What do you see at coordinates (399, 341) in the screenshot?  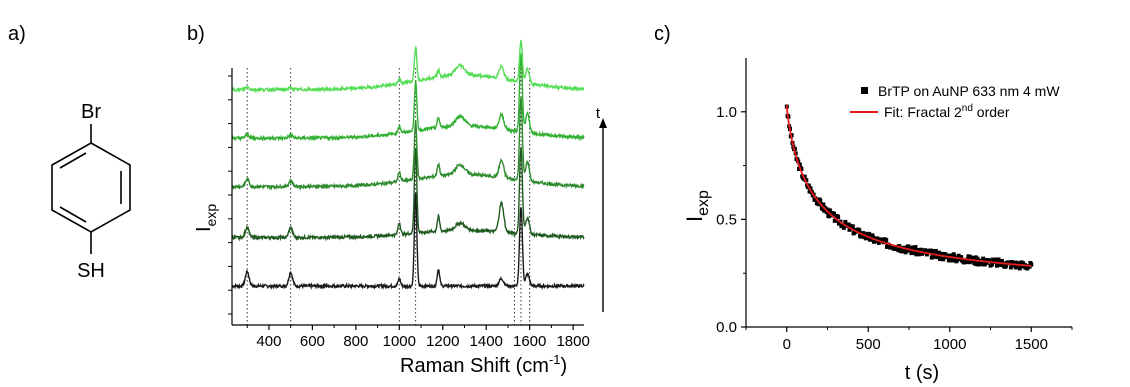 I see `x-tick-label: 1000` at bounding box center [399, 341].